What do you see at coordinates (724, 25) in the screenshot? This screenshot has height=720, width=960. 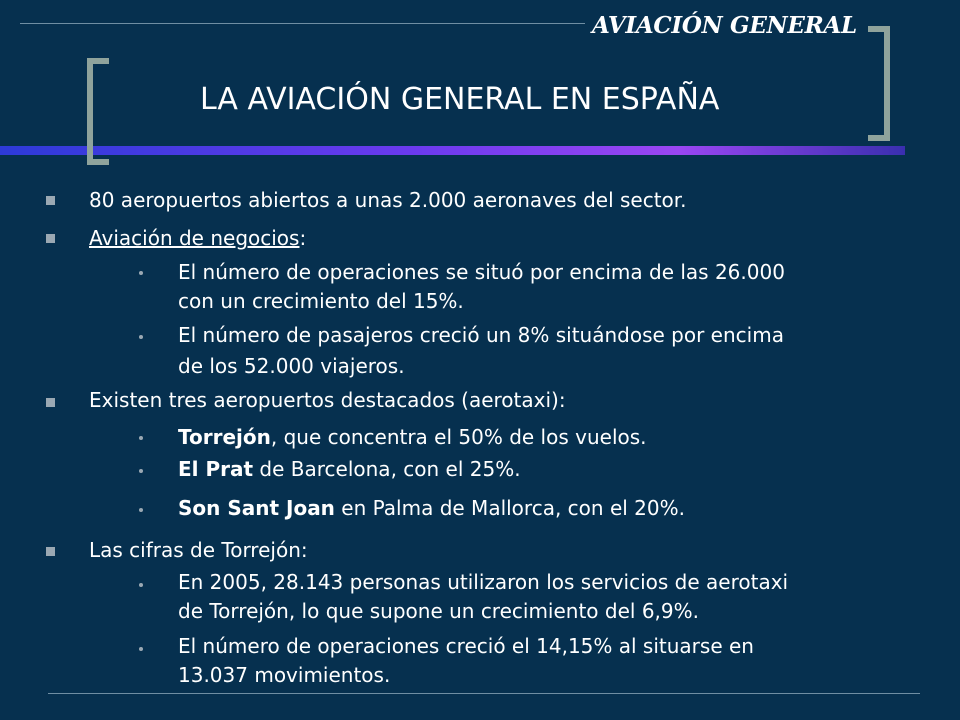 I see `section-label: AVIACIÓN GENERAL` at bounding box center [724, 25].